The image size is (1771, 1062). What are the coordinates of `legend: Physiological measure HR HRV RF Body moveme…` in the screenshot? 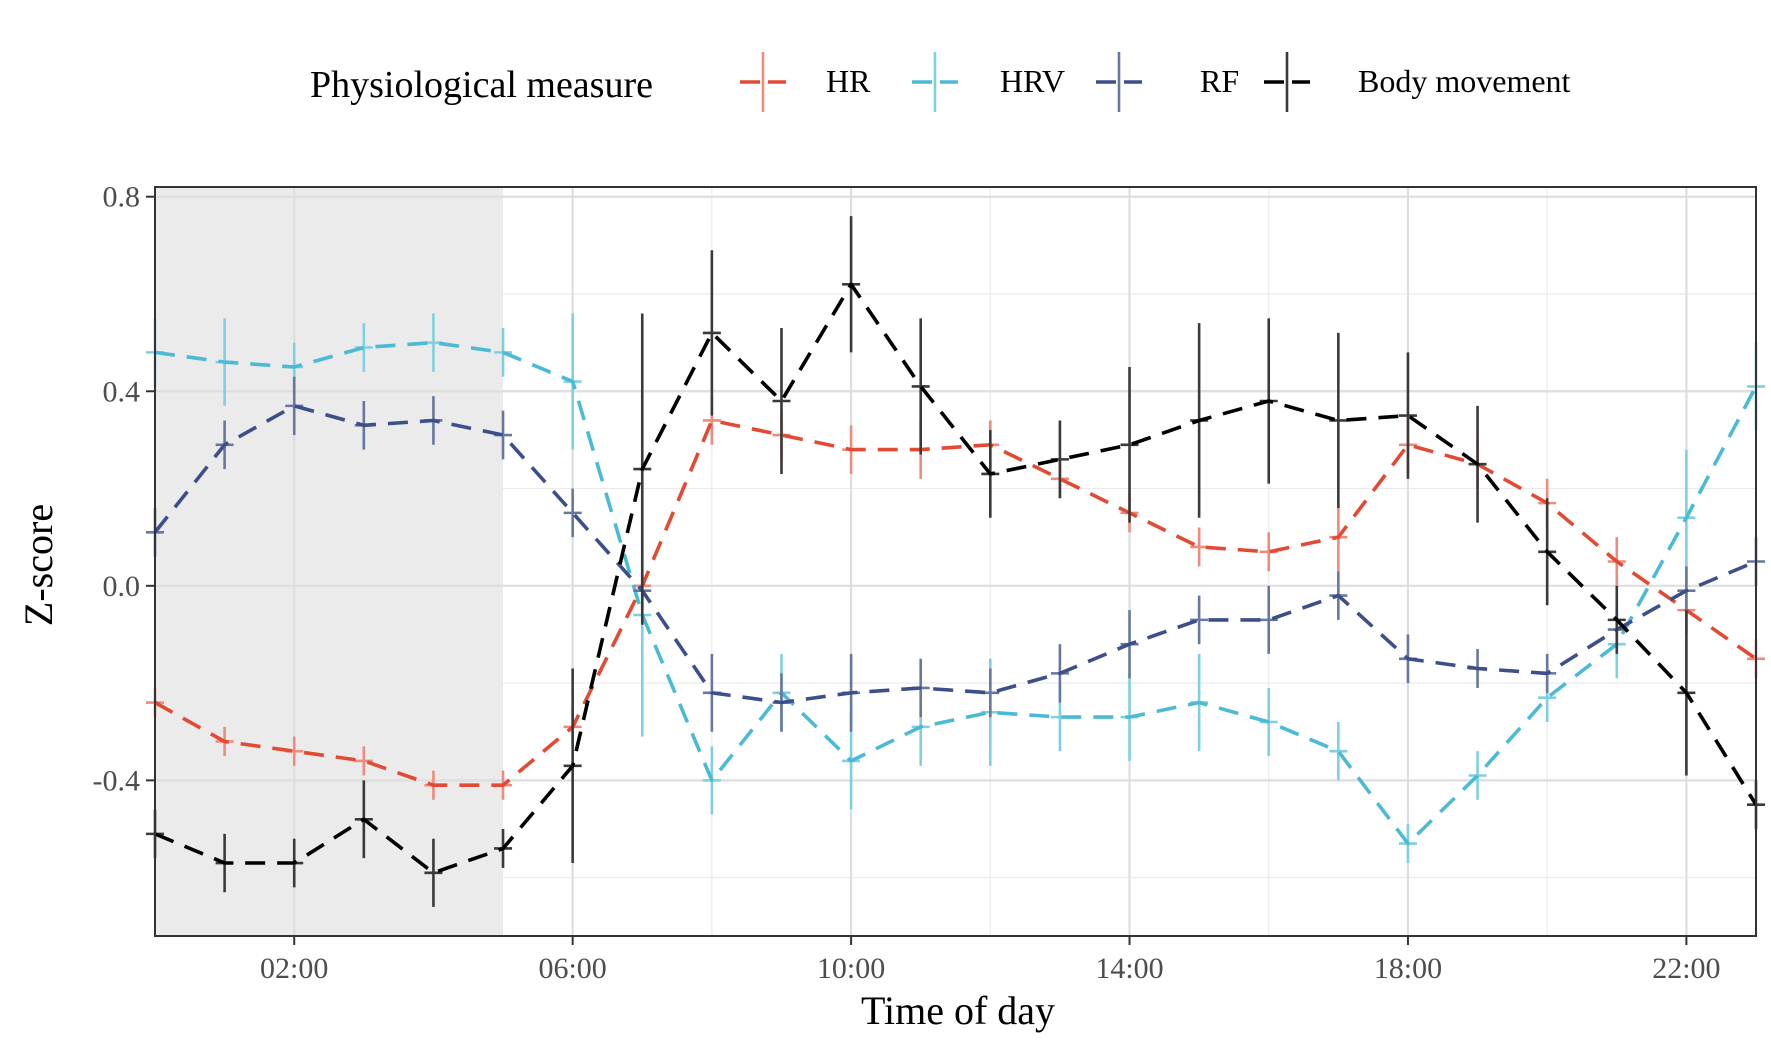 It's located at (940, 82).